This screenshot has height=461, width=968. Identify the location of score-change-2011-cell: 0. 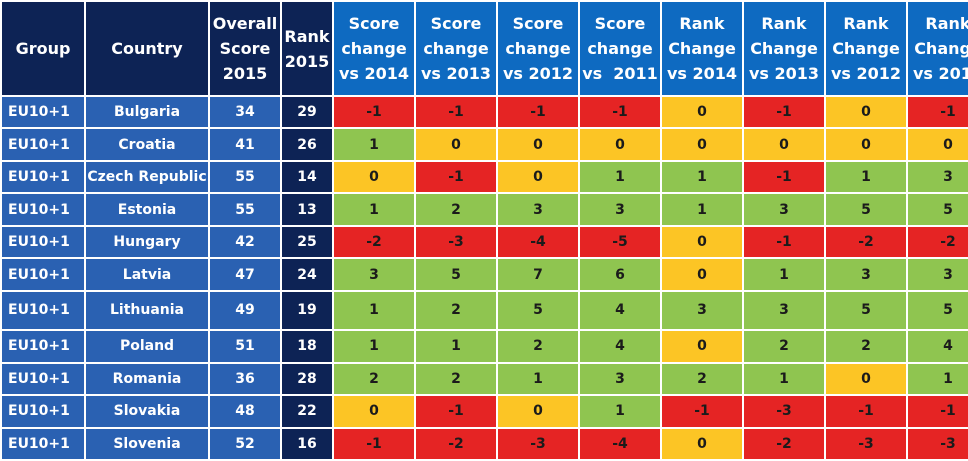
(620, 144).